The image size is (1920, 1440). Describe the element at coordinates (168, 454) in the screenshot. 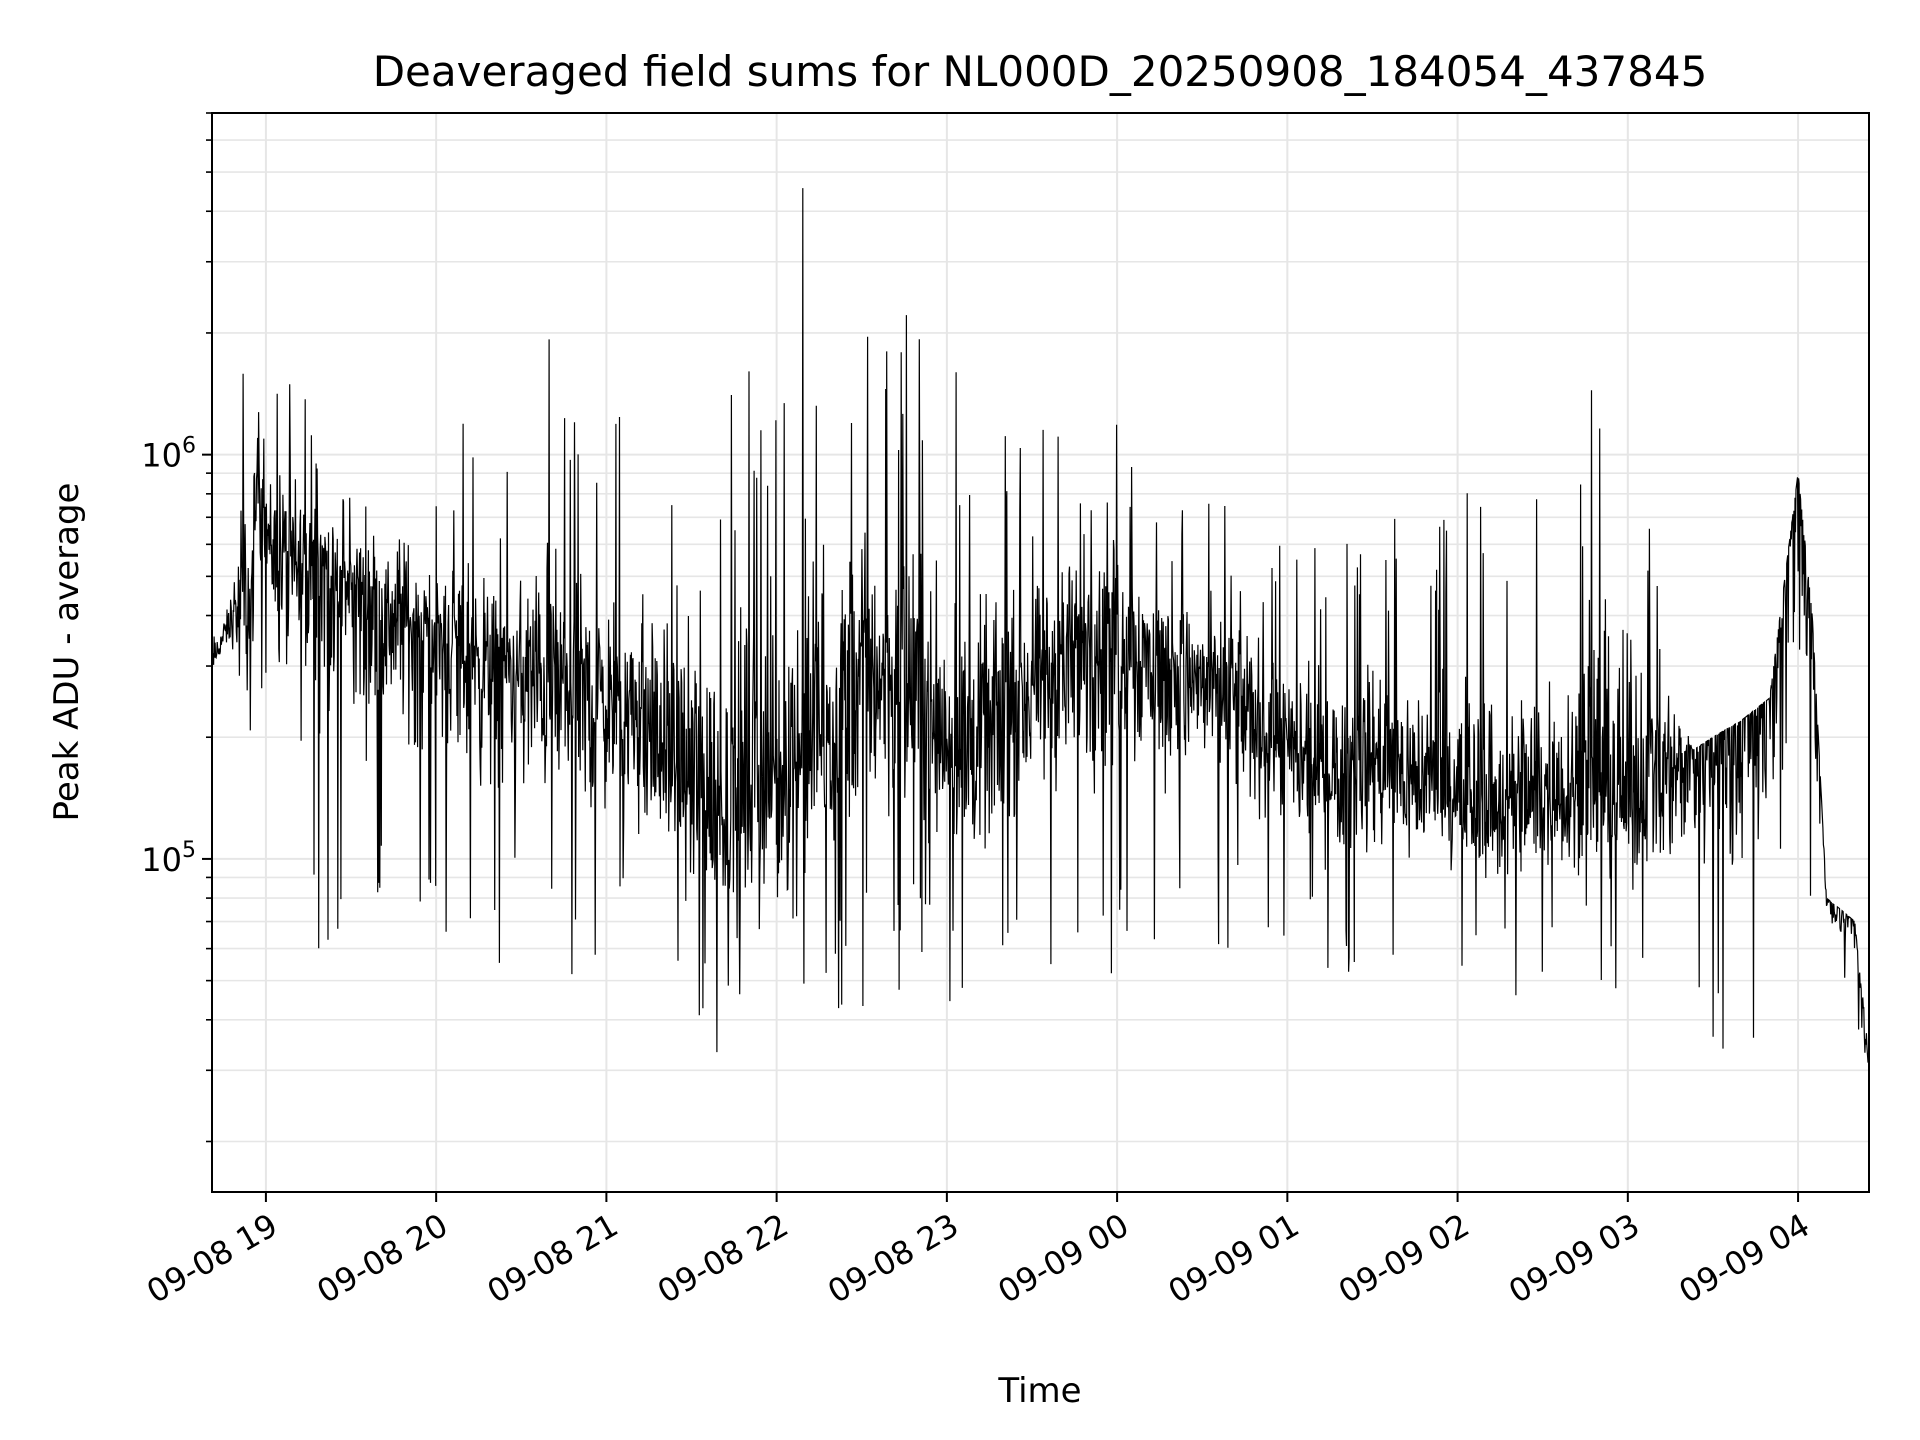

I see `y-tick-label: 106` at that location.